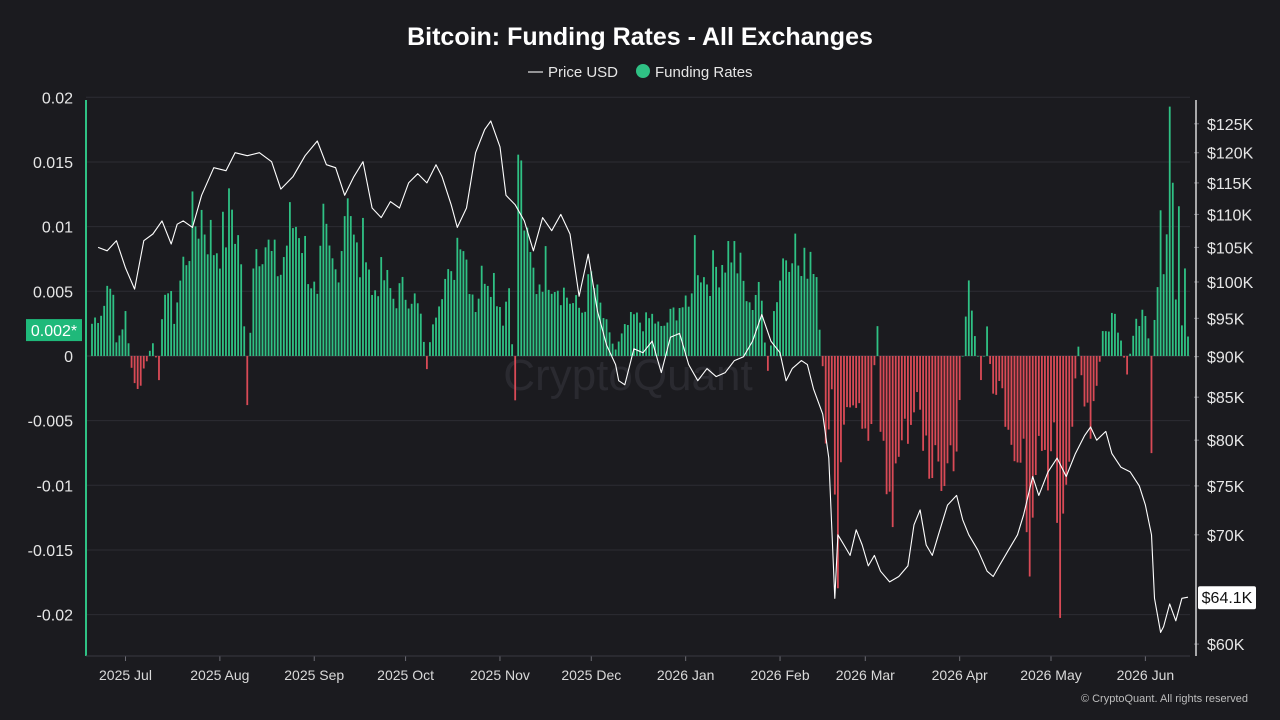  I want to click on current-funding-label-bg, so click(54, 330).